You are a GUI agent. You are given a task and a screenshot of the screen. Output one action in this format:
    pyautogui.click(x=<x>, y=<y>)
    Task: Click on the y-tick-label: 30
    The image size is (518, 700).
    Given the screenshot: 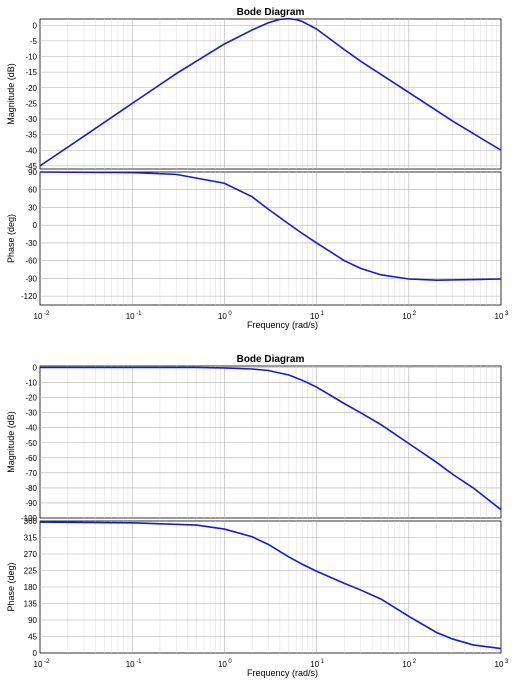 What is the action you would take?
    pyautogui.click(x=32, y=207)
    